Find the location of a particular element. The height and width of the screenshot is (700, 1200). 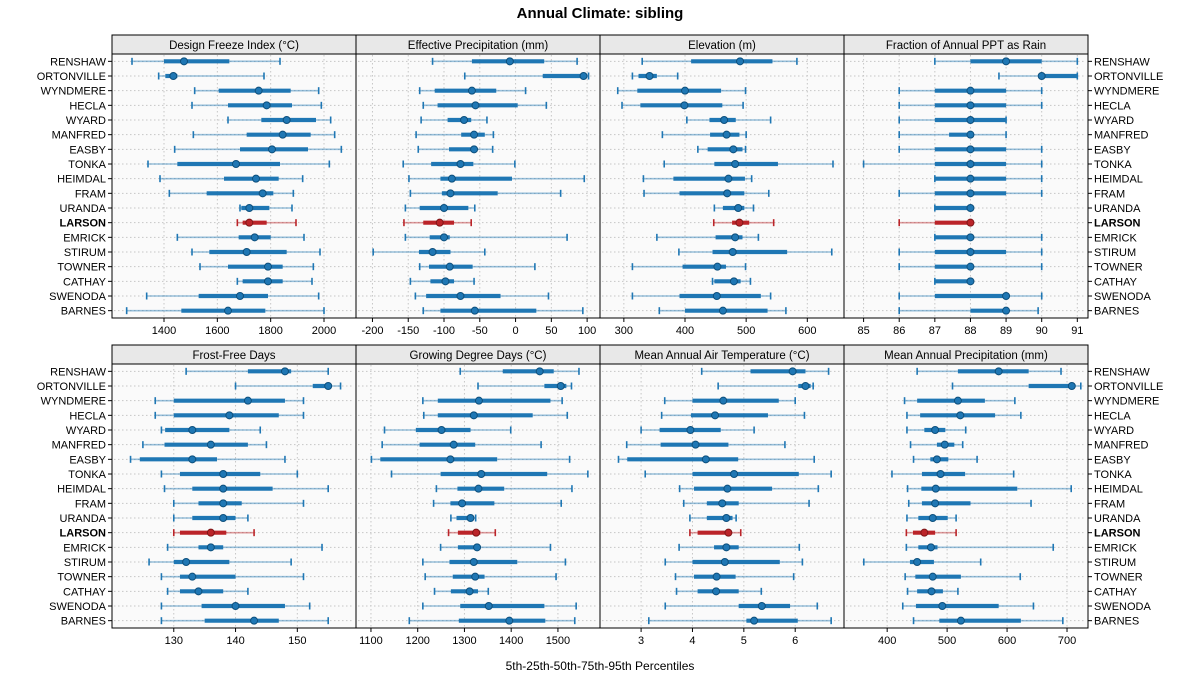

station-label-left: TOWNER is located at coordinates (81, 268).